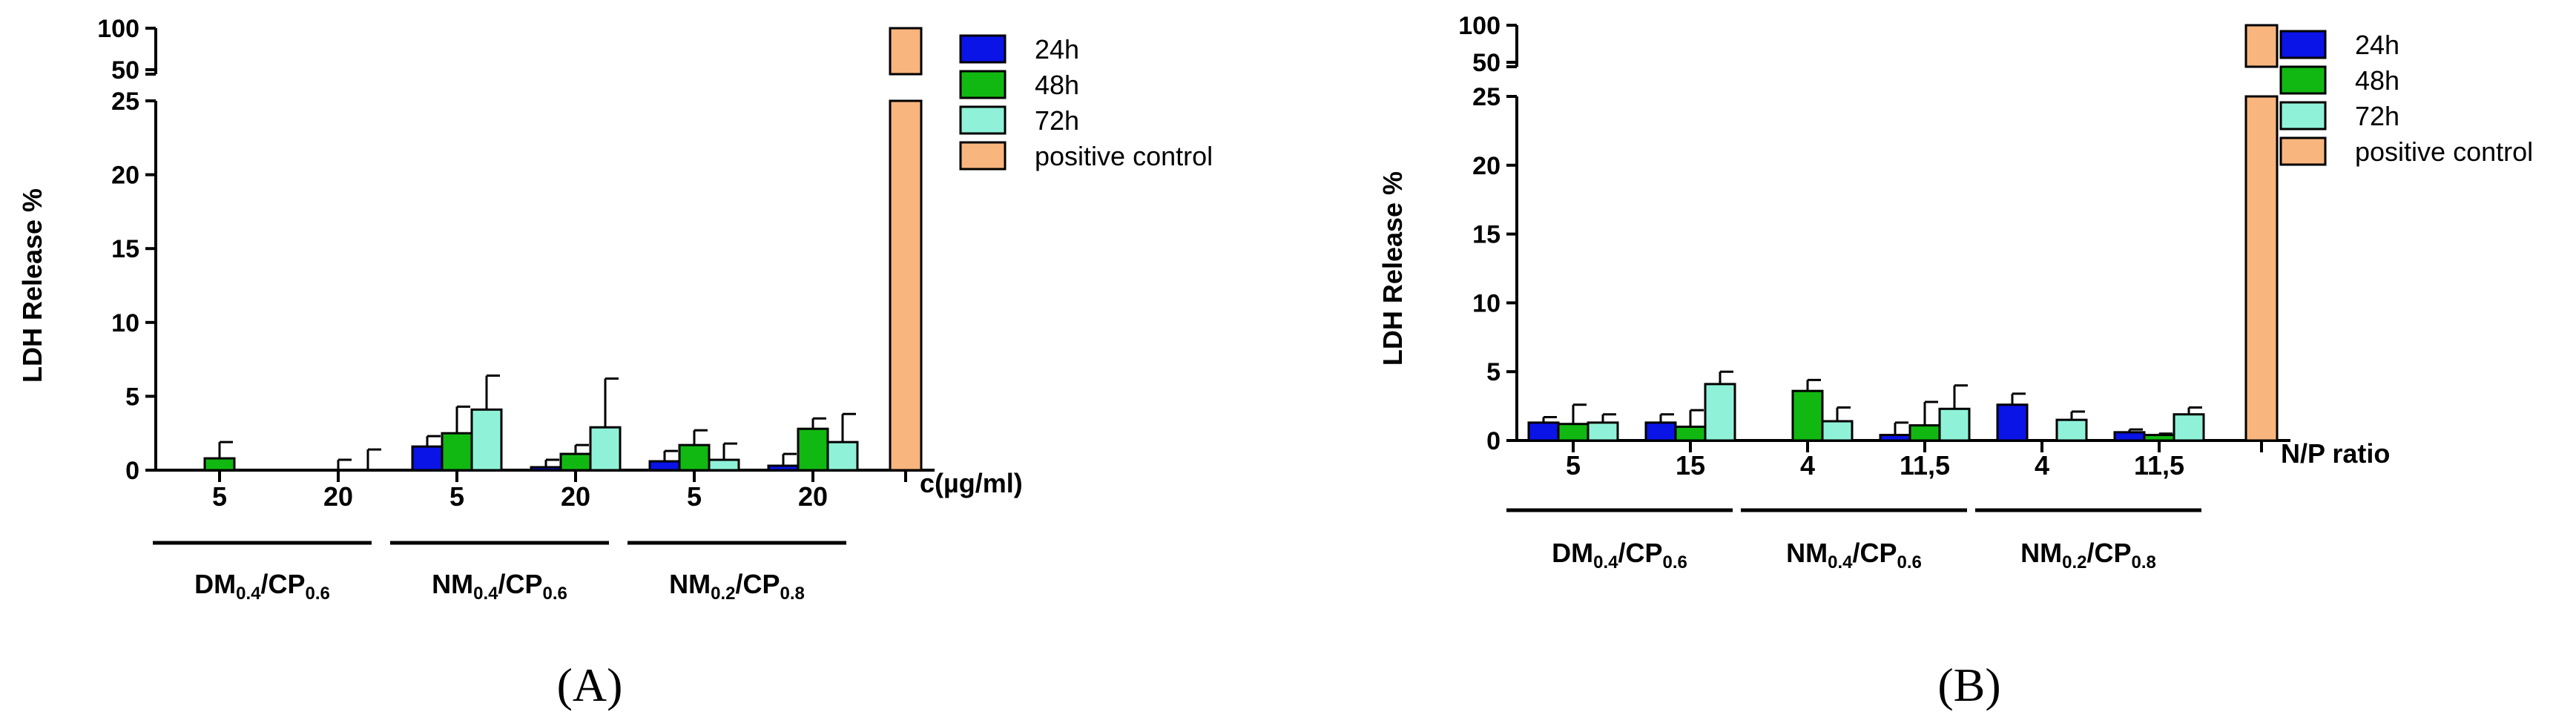  What do you see at coordinates (1690, 465) in the screenshot?
I see `x-tick-label: 15` at bounding box center [1690, 465].